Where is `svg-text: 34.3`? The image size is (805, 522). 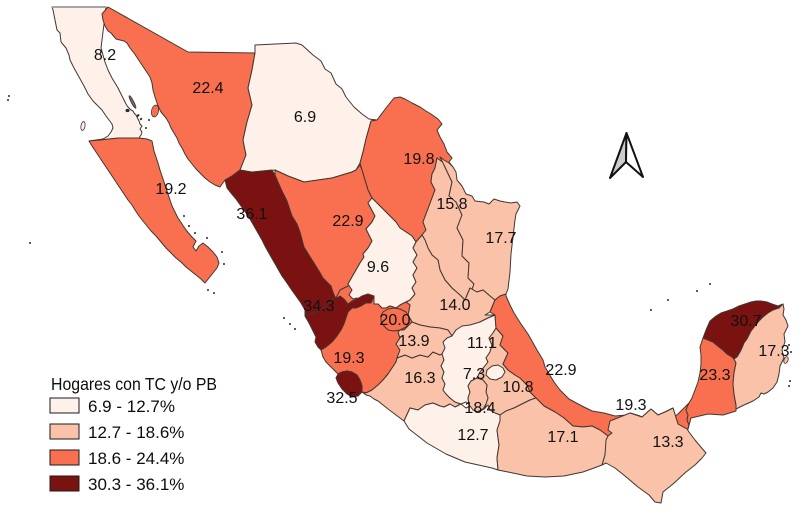 svg-text: 34.3 is located at coordinates (318, 306).